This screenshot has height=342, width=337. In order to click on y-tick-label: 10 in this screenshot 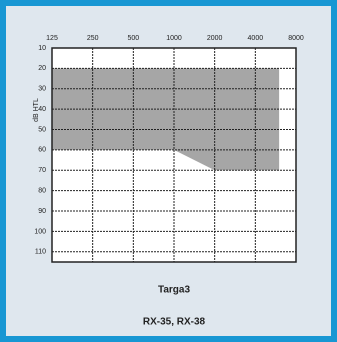, I will do `click(42, 48)`.